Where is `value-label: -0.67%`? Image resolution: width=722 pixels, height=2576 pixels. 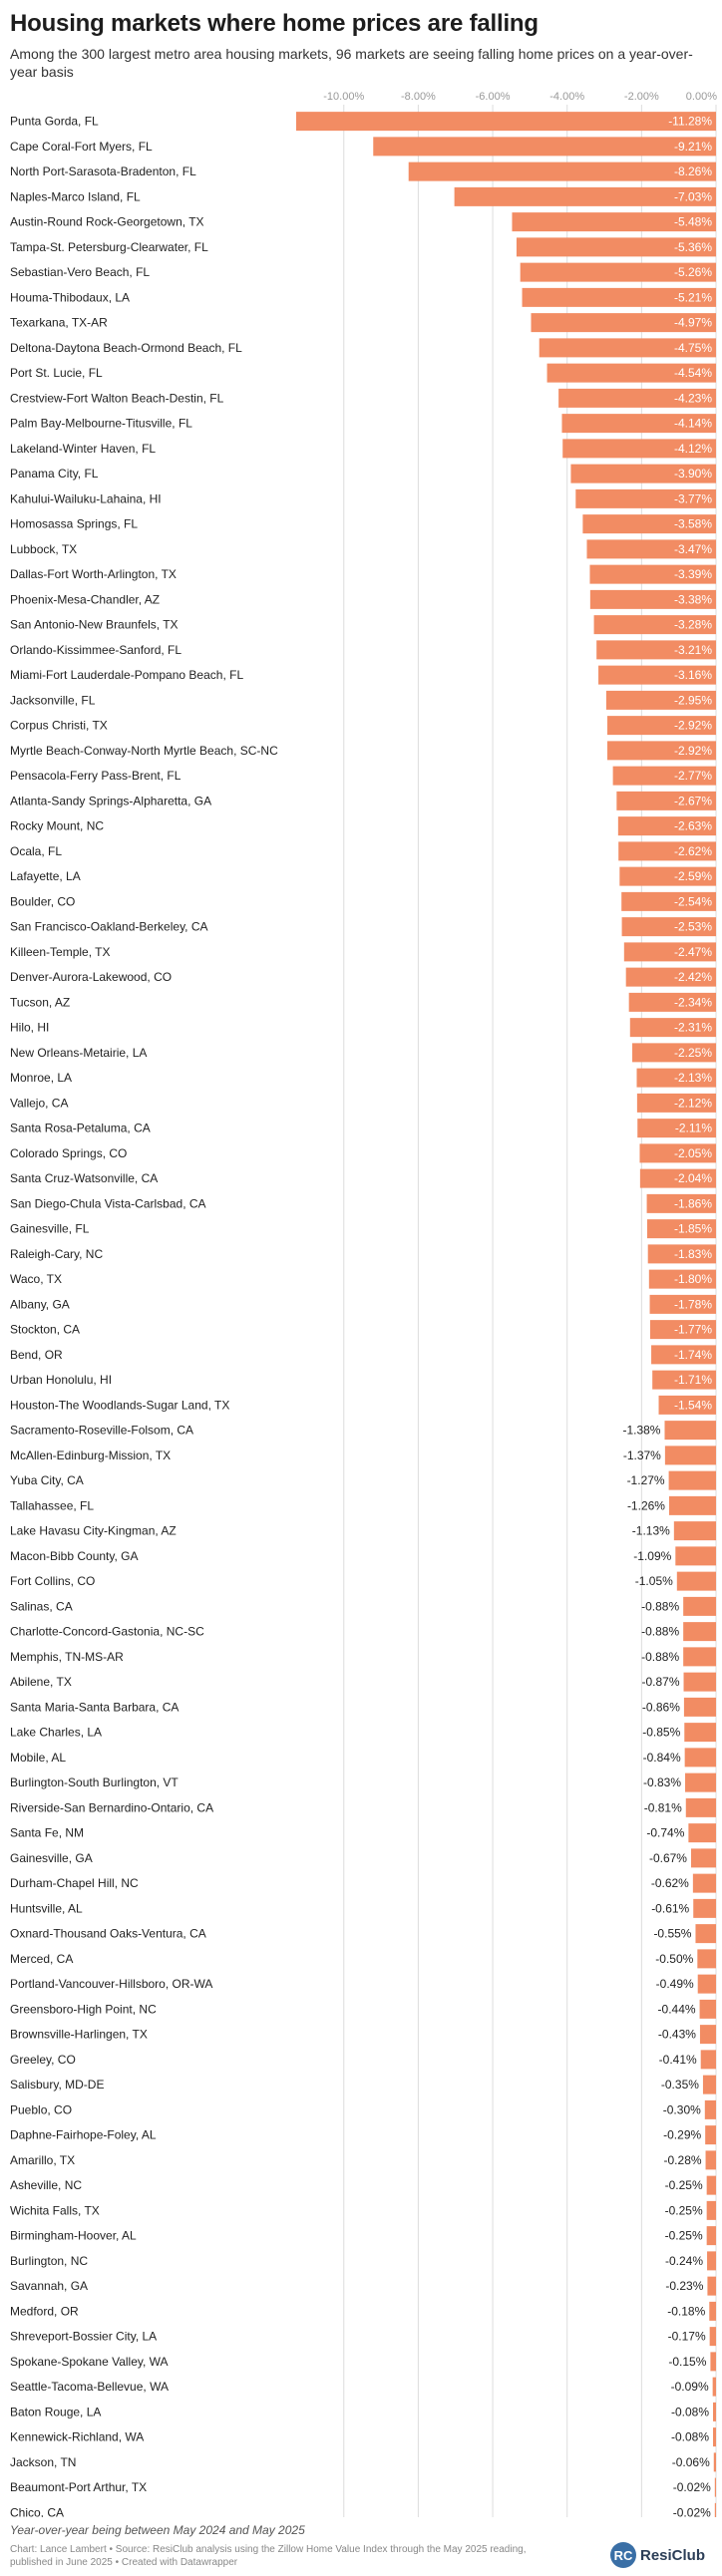 value-label: -0.67% is located at coordinates (668, 1858).